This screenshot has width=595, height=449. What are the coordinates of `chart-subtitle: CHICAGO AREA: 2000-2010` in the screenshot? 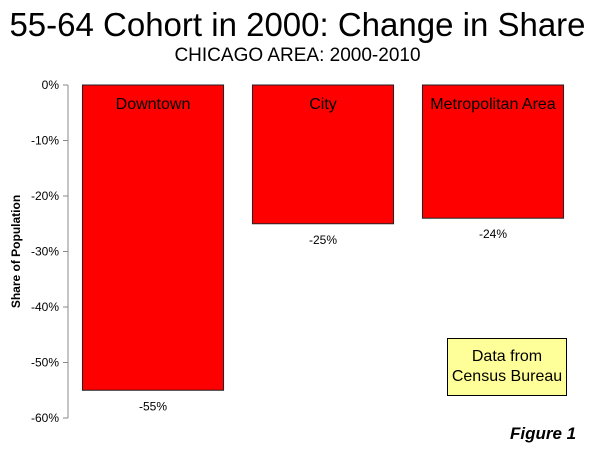 It's located at (297, 55).